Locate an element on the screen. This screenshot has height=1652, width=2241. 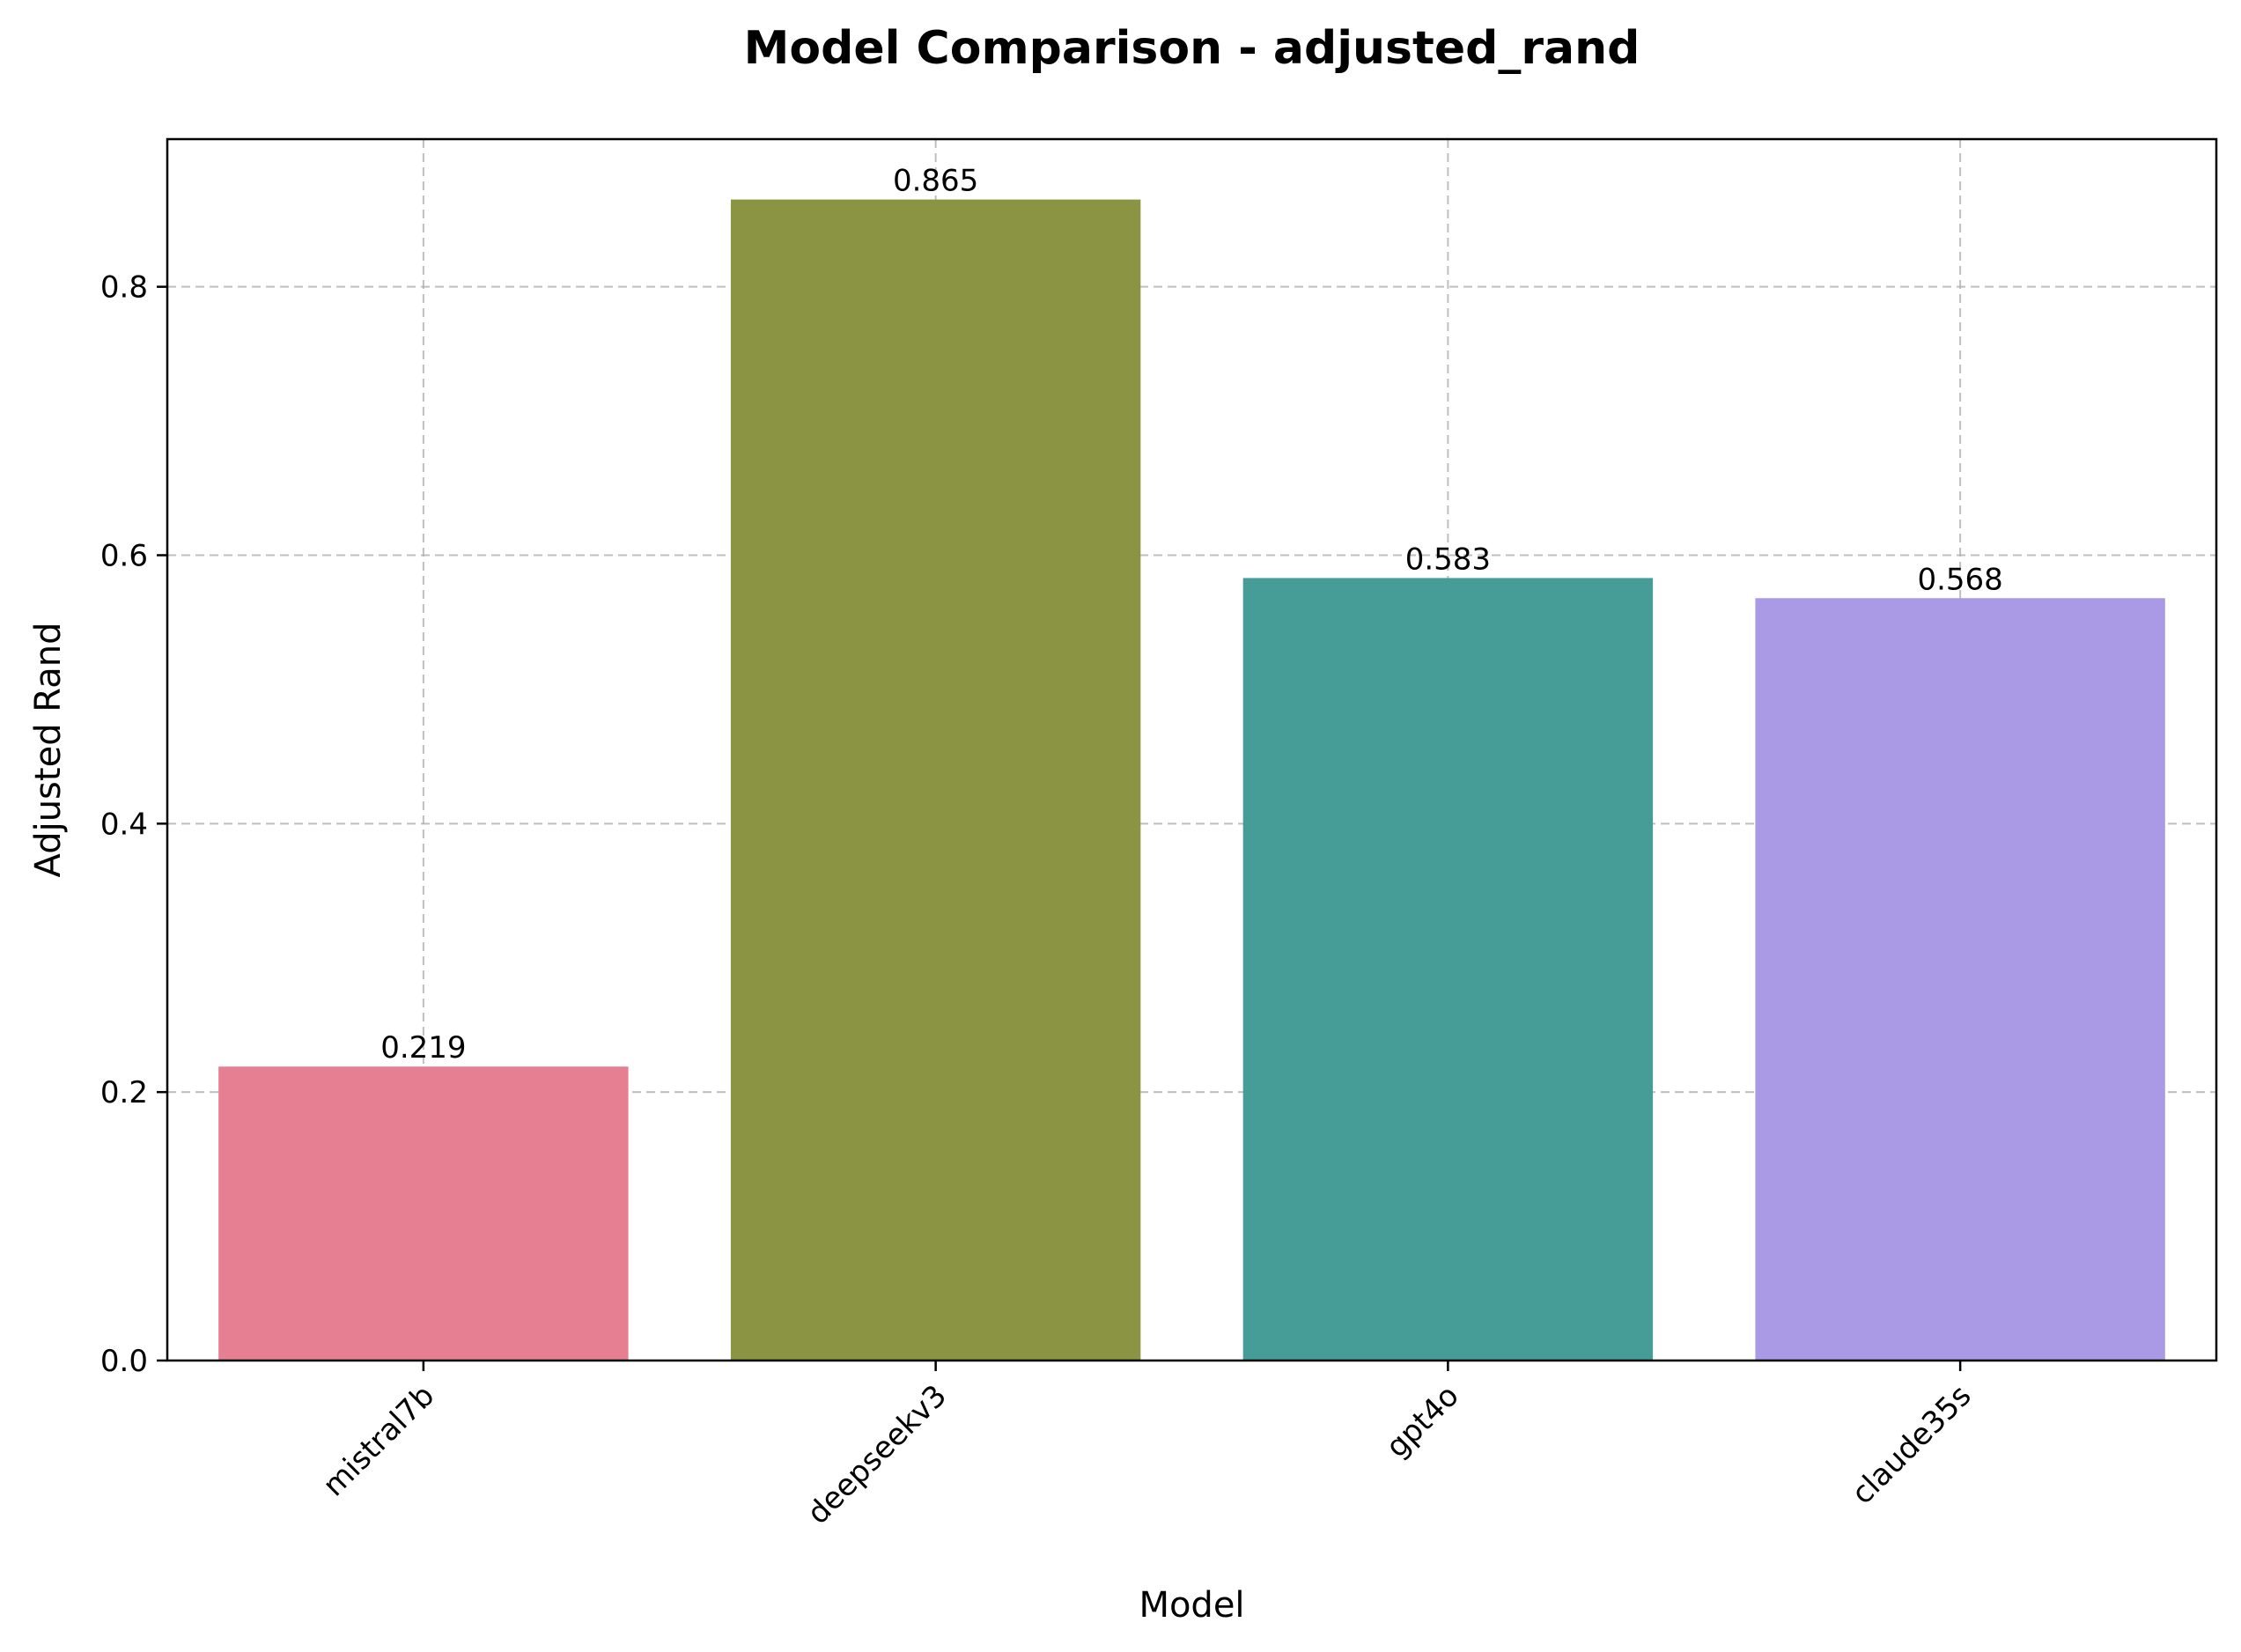
y-tick-label: 0.0 is located at coordinates (124, 1361).